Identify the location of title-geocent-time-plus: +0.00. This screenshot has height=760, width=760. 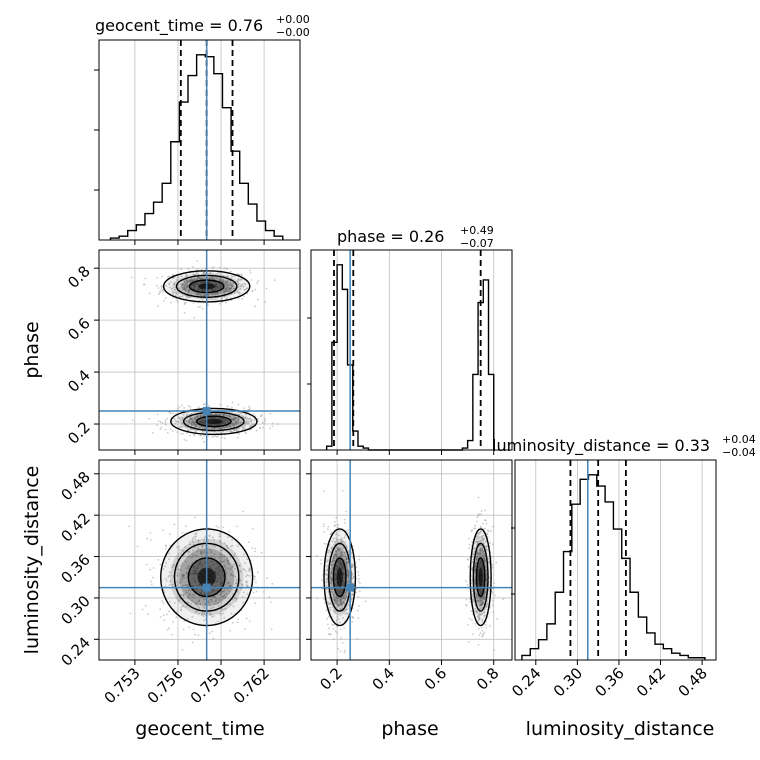
(293, 19).